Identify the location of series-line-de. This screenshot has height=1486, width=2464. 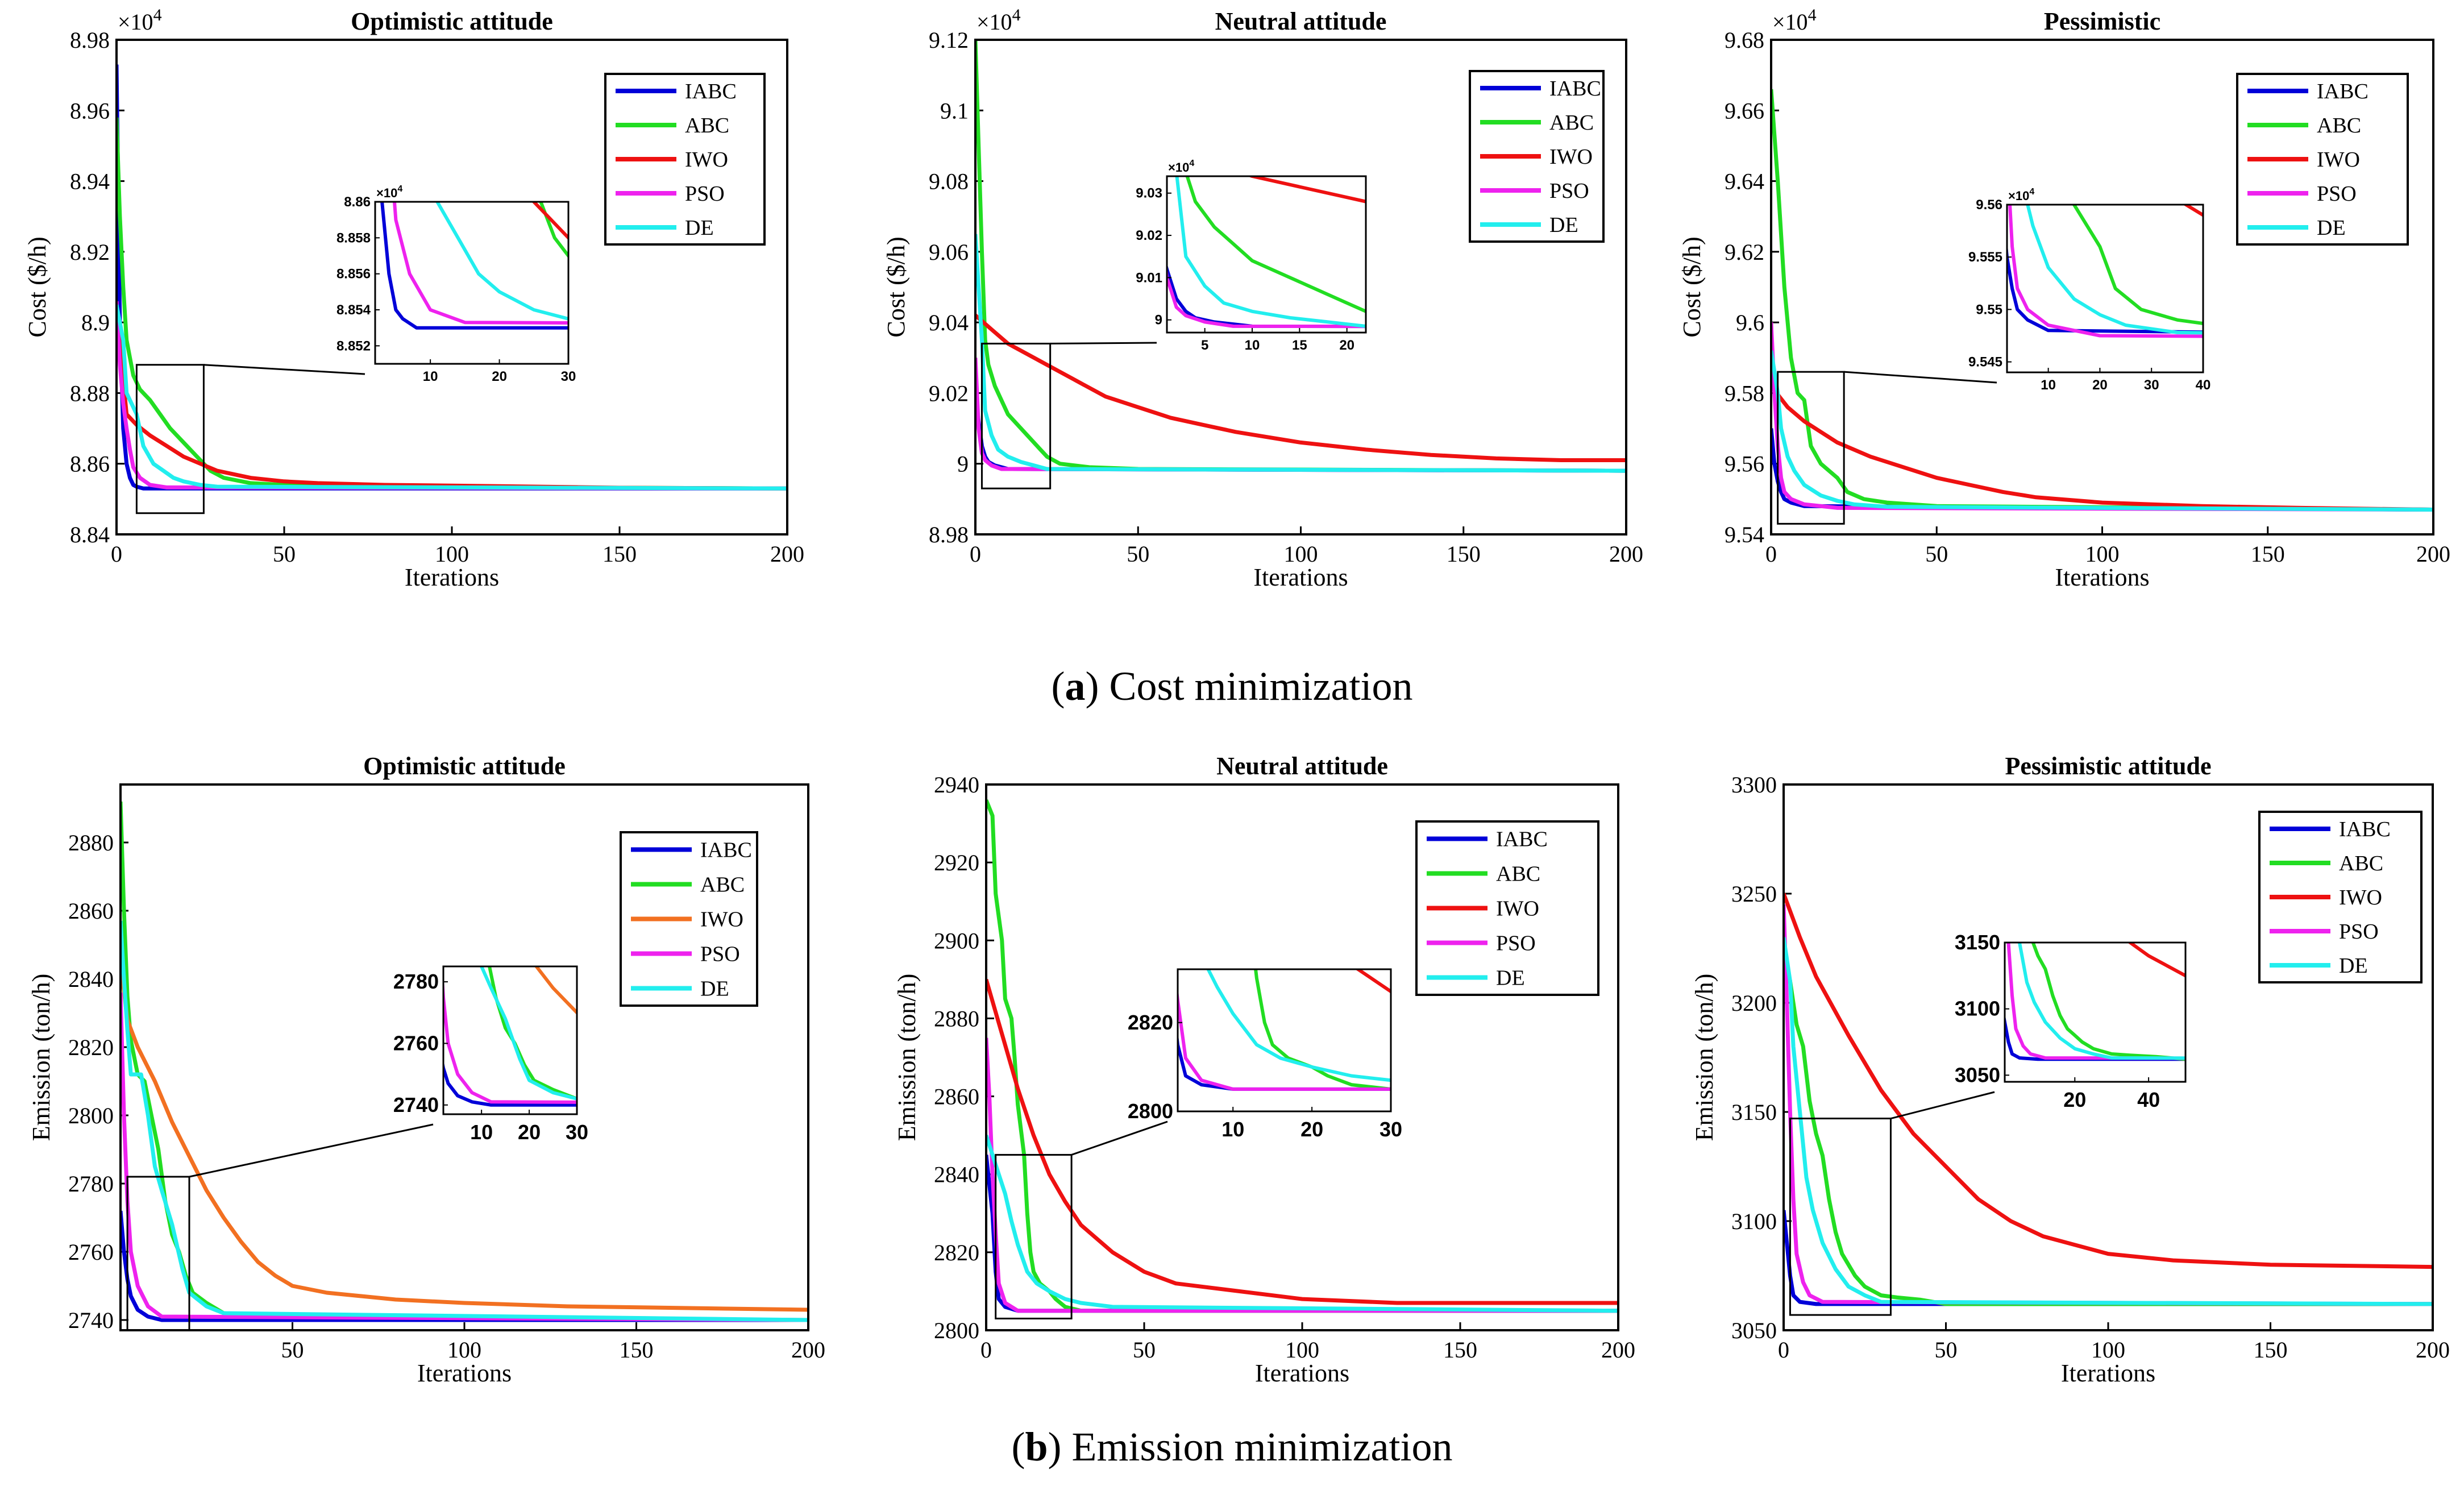
(2102, 431).